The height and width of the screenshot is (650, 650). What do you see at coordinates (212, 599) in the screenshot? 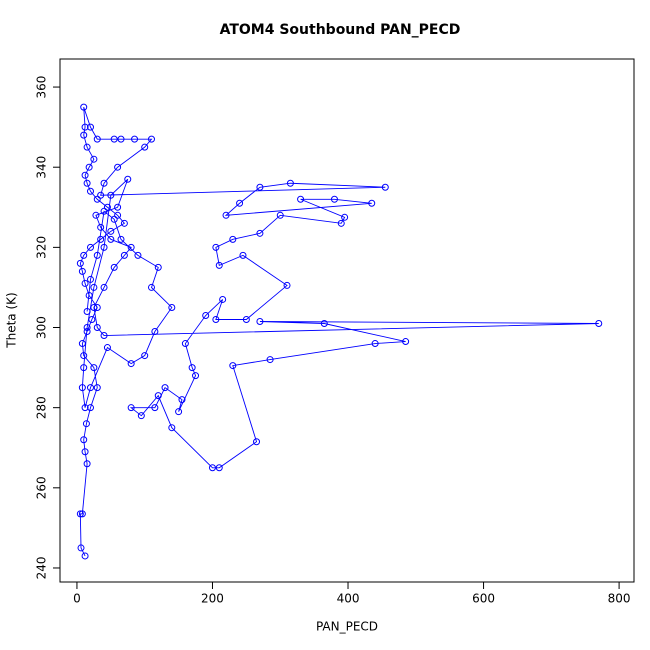
I see `x-tick-label: 200` at bounding box center [212, 599].